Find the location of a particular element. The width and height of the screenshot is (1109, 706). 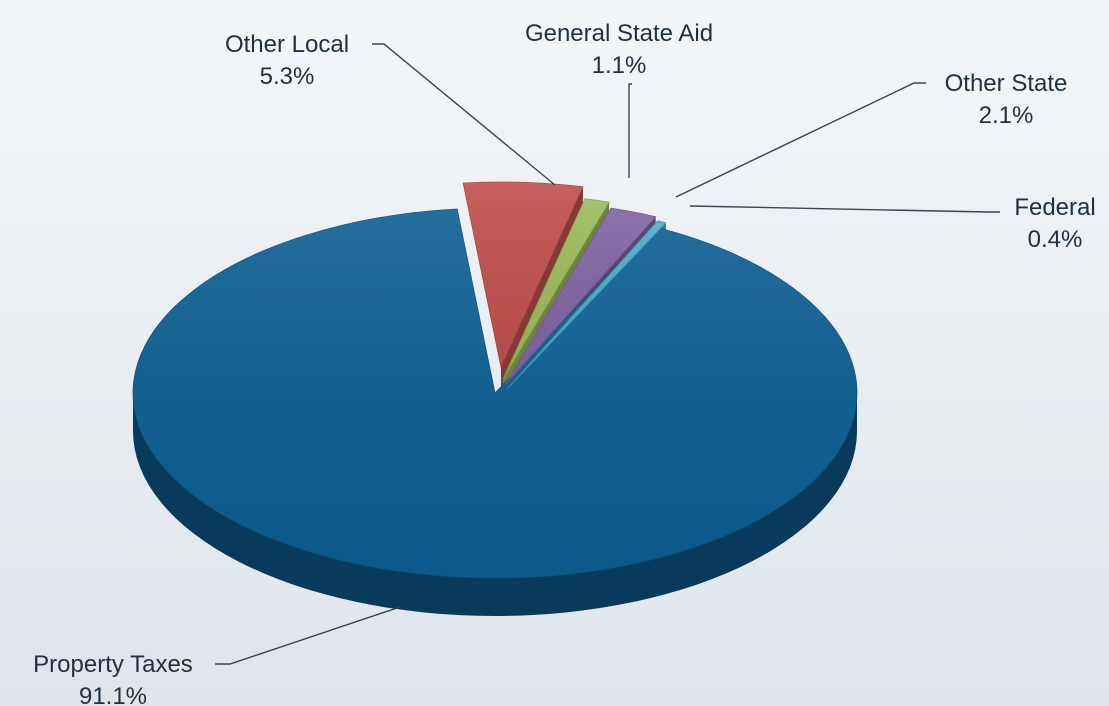

leader-line-federal is located at coordinates (844, 209).